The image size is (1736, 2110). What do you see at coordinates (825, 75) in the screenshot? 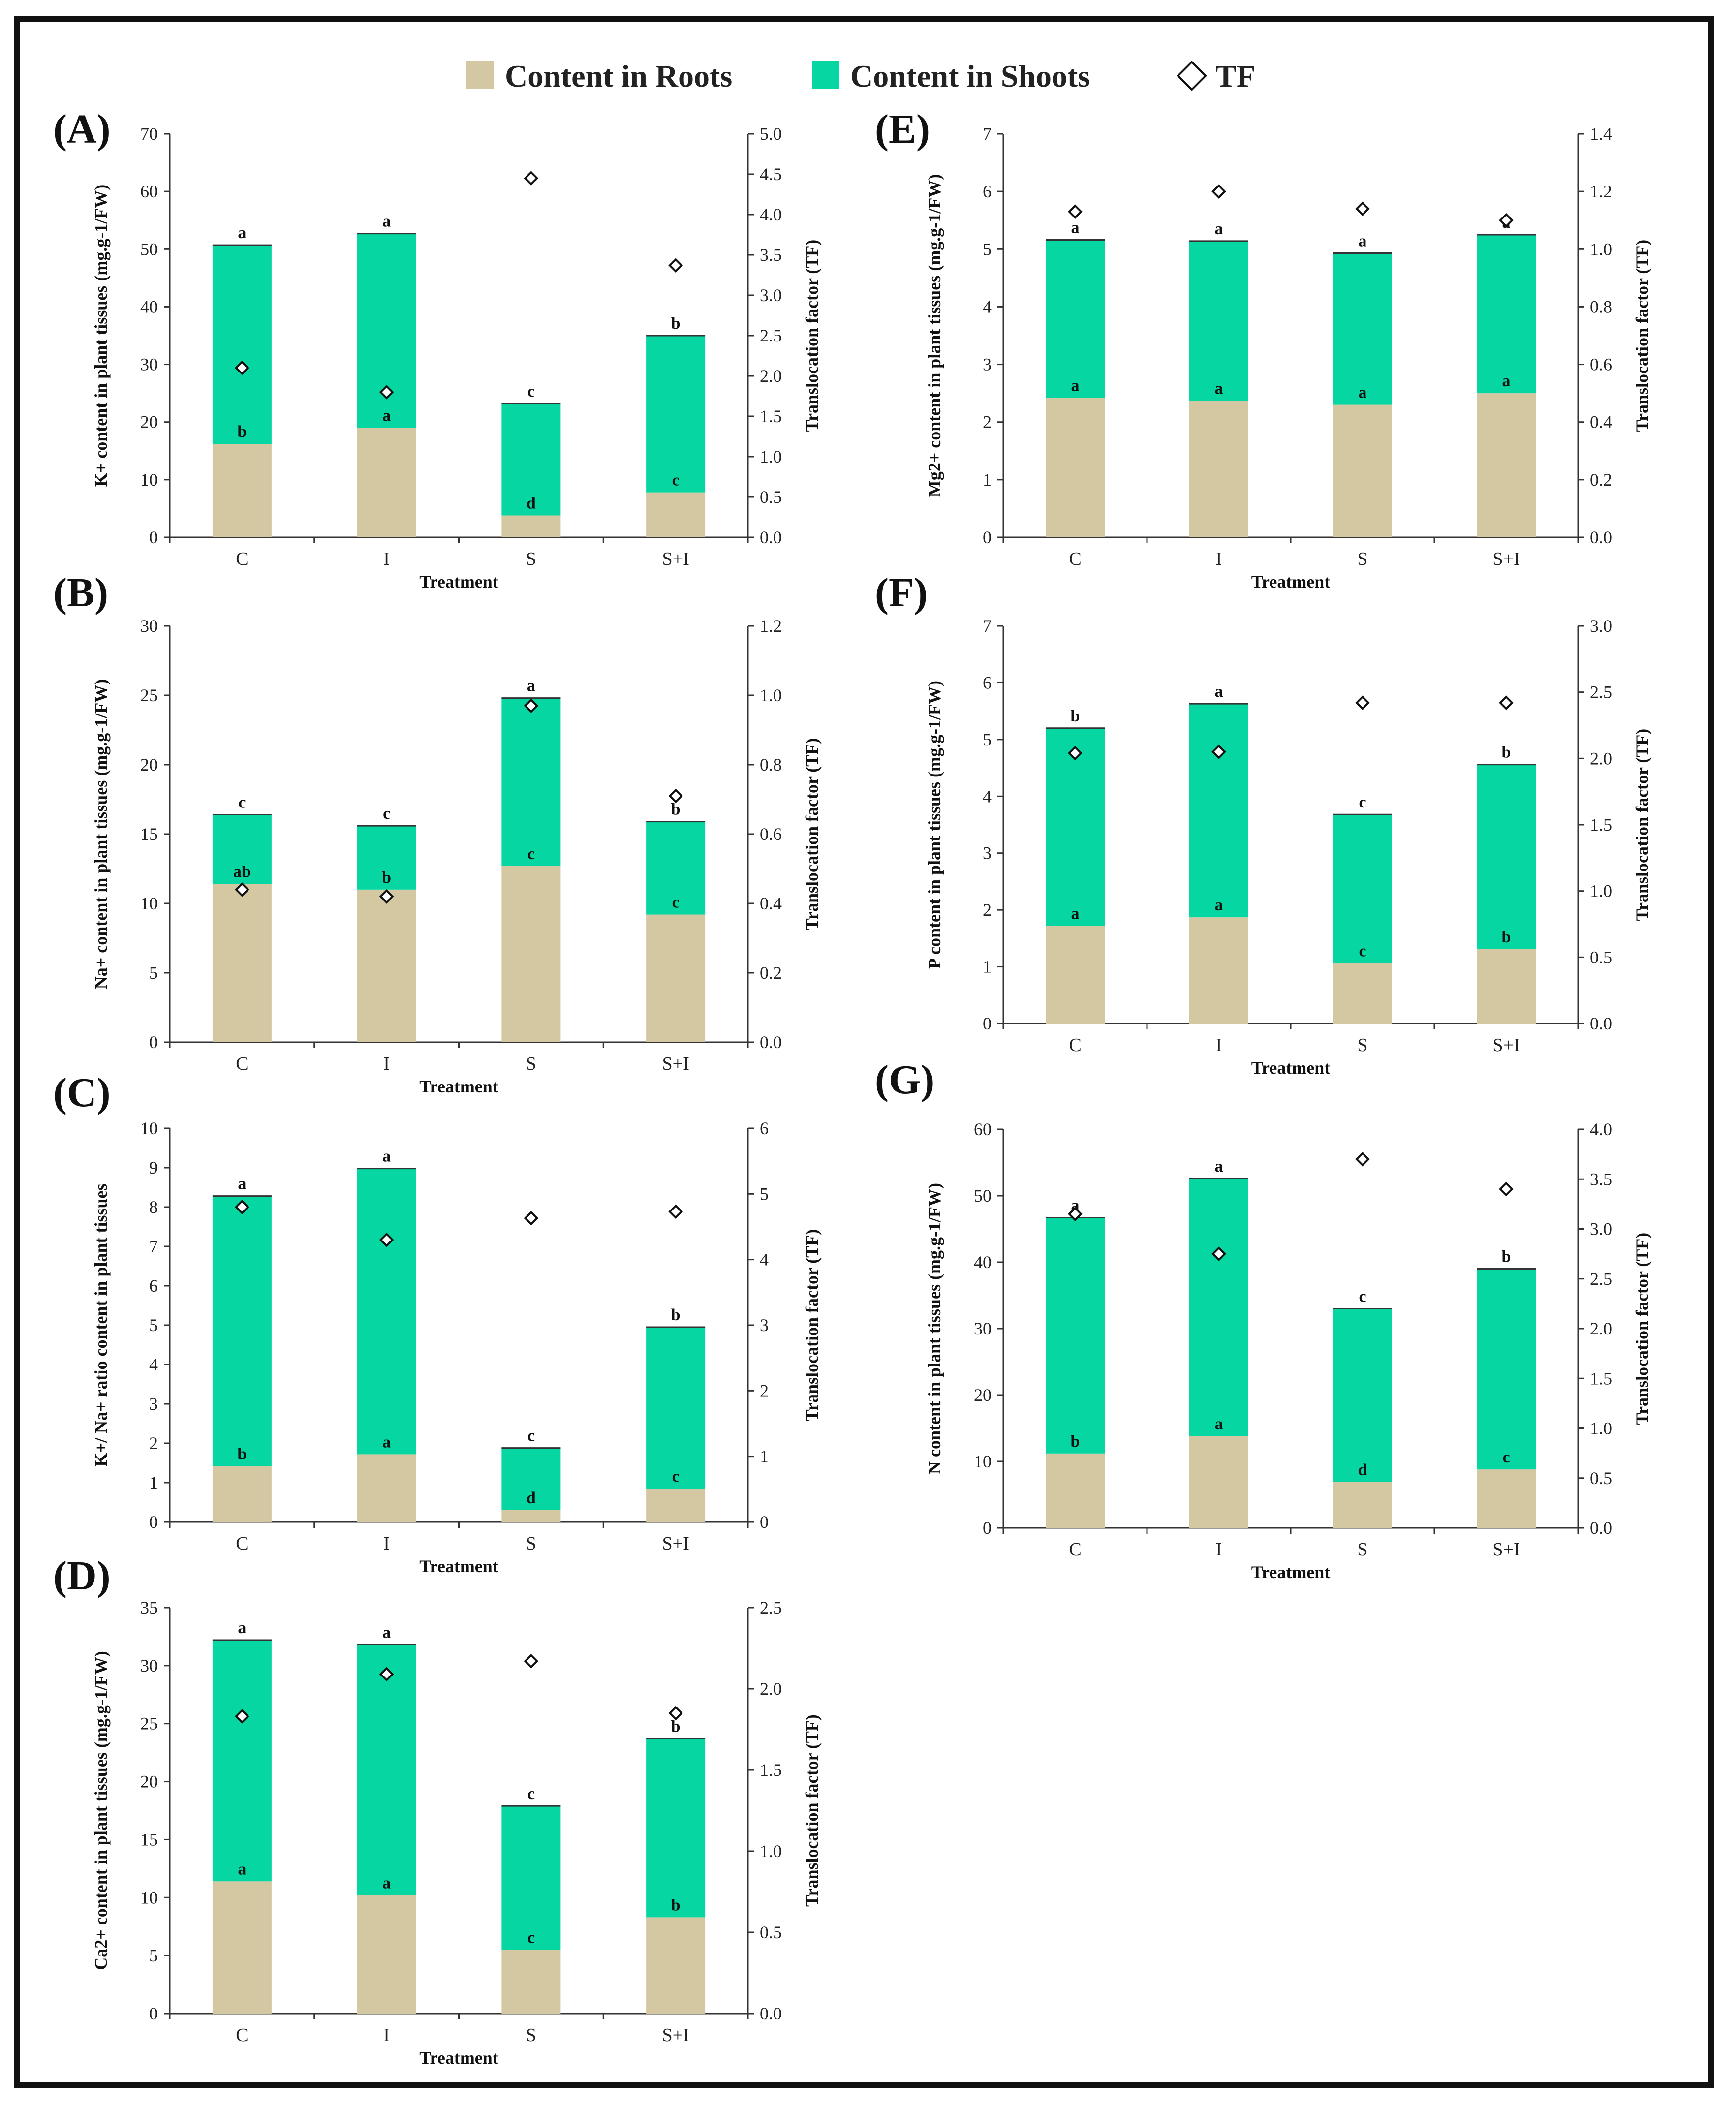
I see `legend-shoots-swatch` at bounding box center [825, 75].